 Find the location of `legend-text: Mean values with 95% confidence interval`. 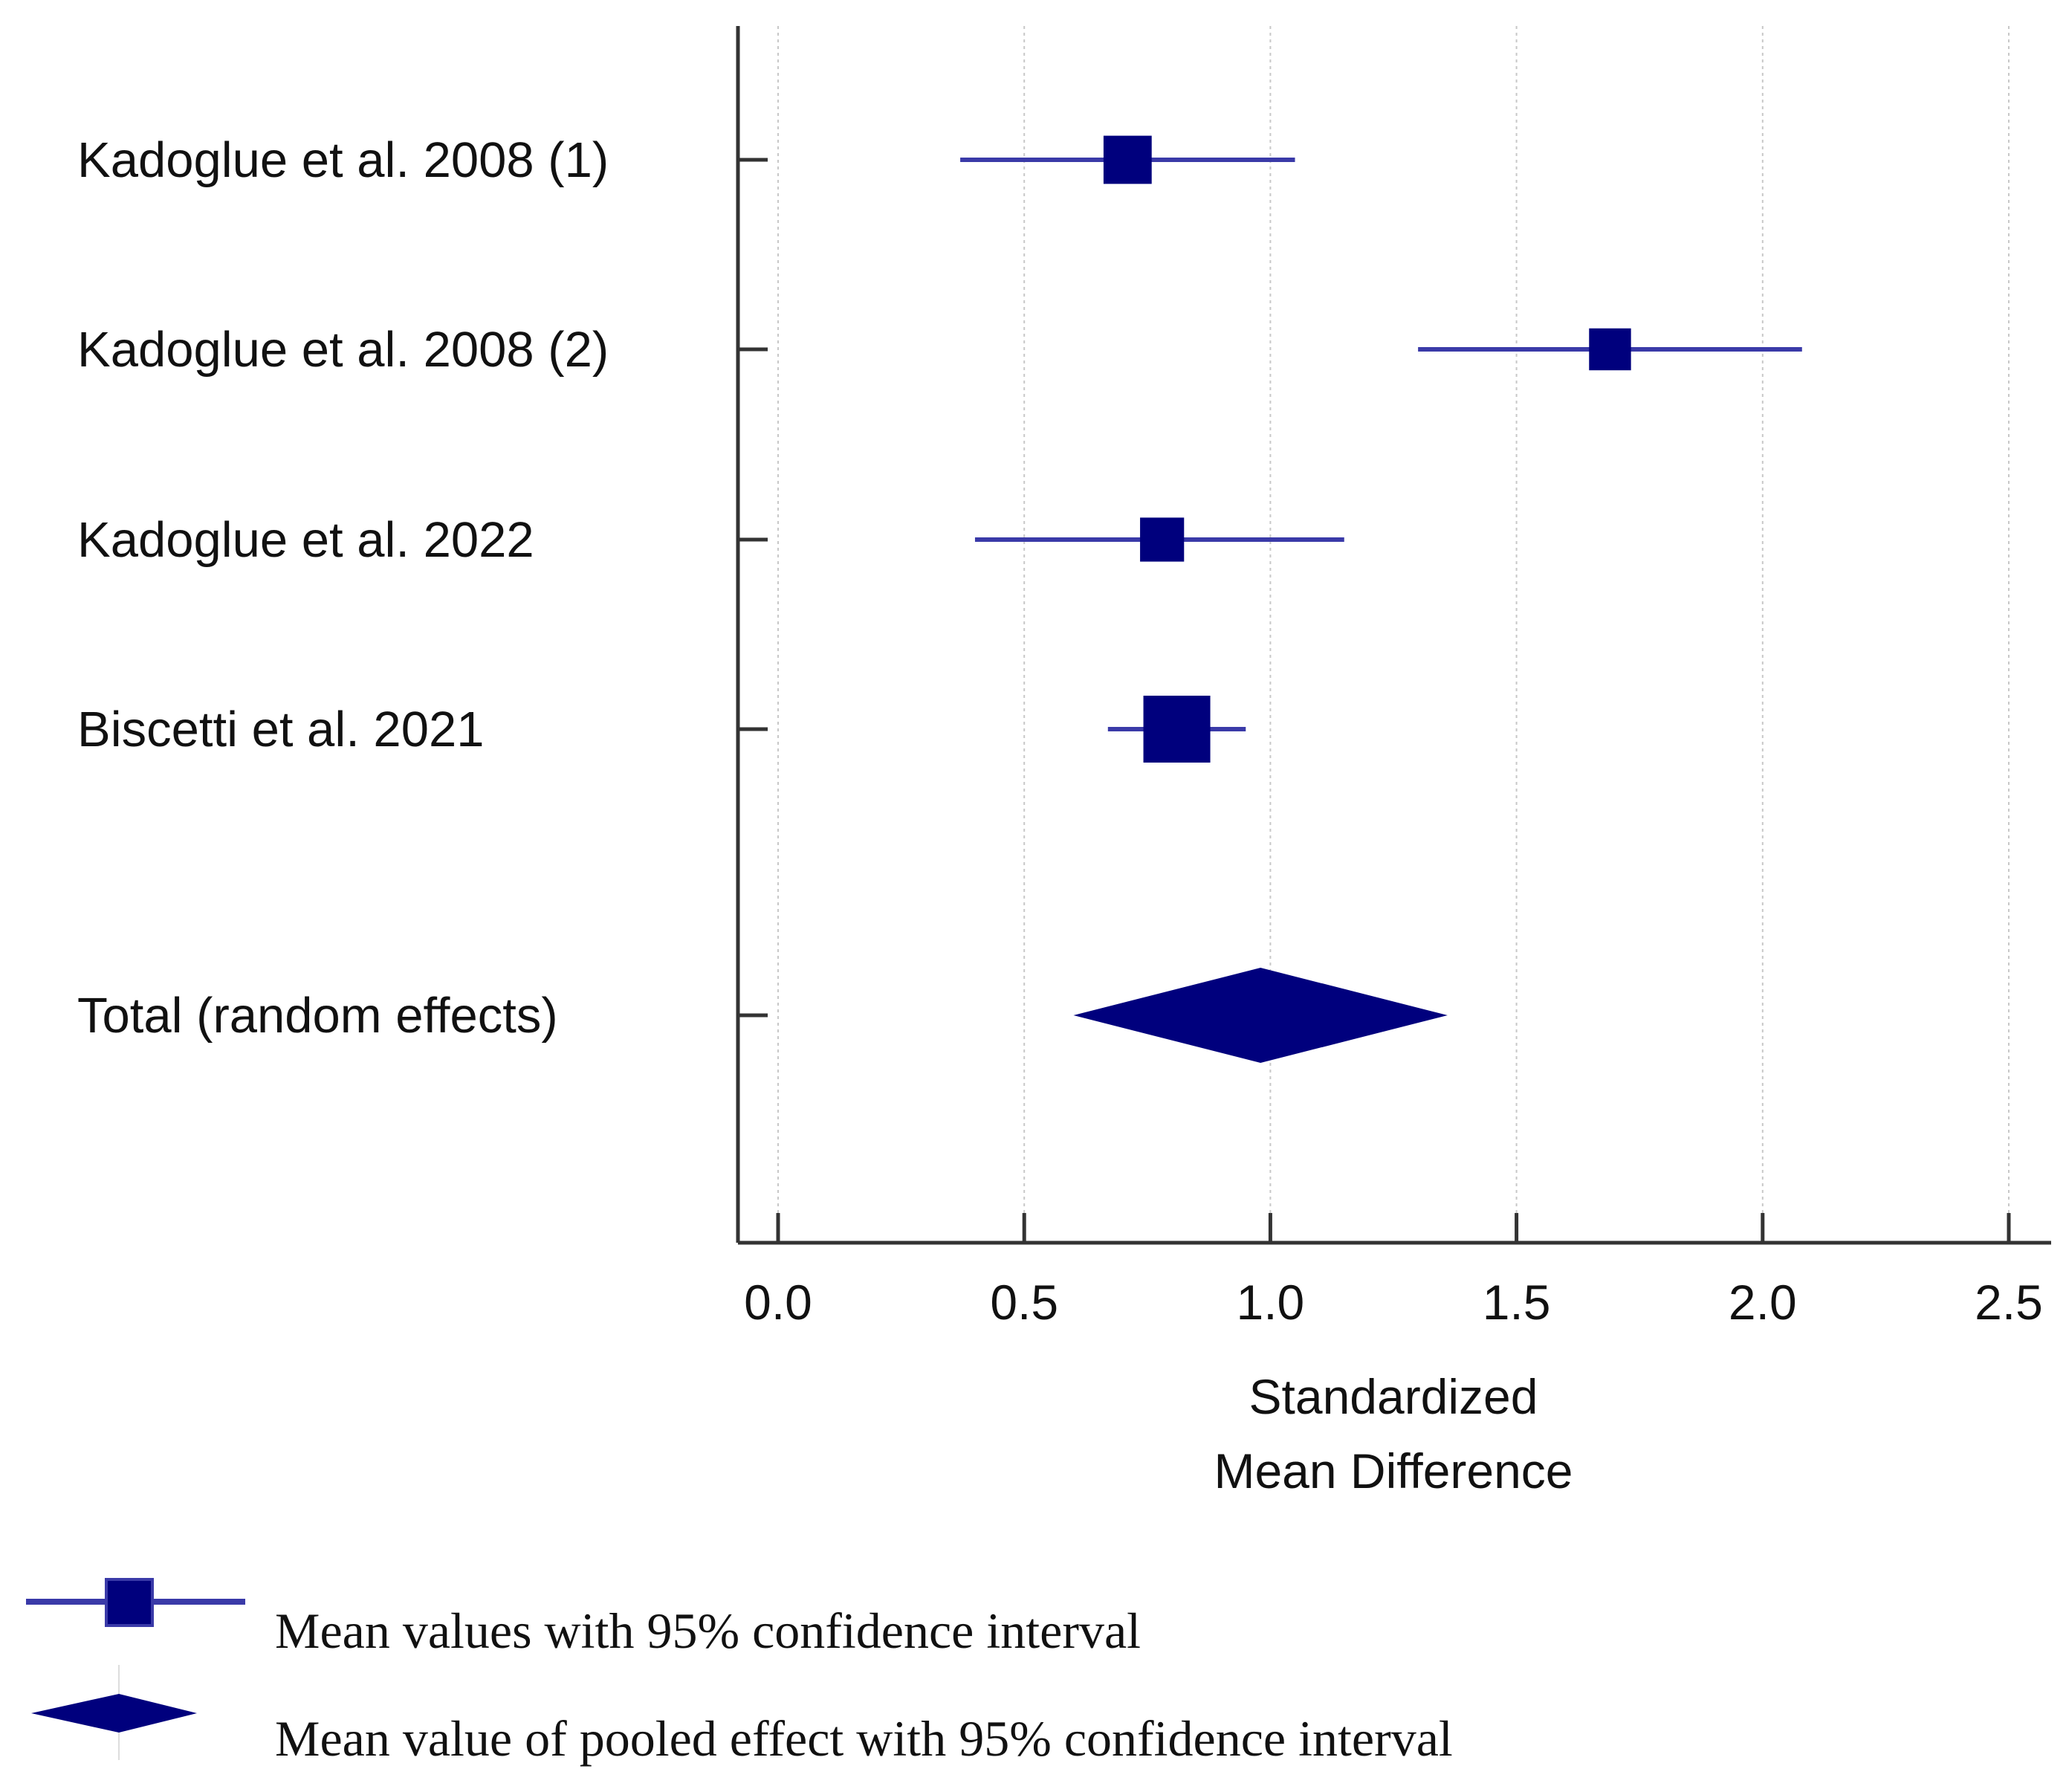

legend-text: Mean values with 95% confidence interval is located at coordinates (708, 1631).